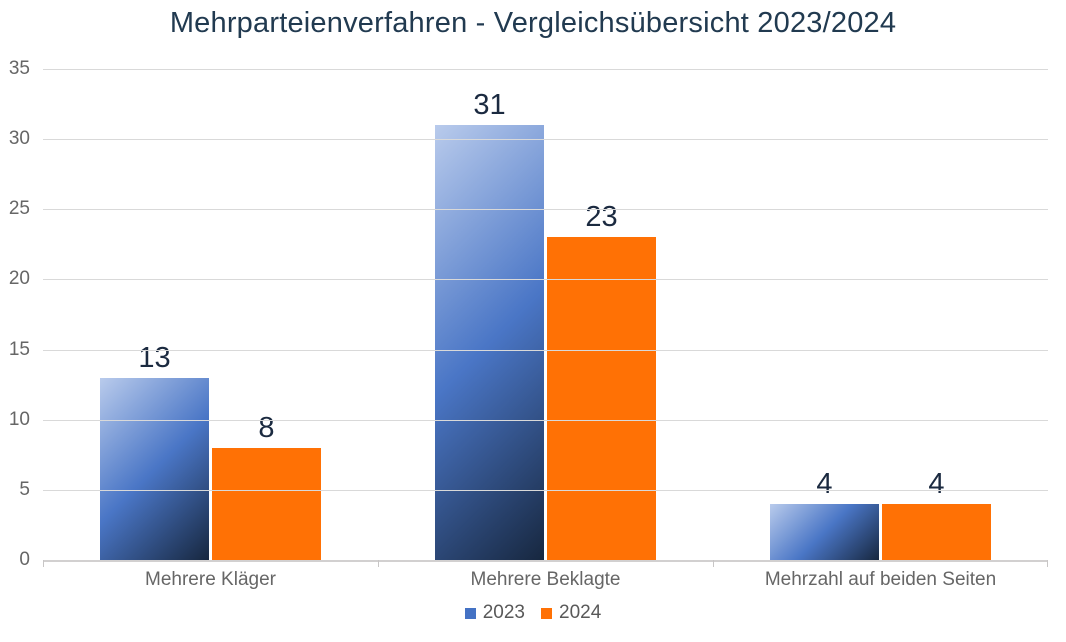 Image resolution: width=1066 pixels, height=642 pixels. Describe the element at coordinates (266, 486) in the screenshot. I see `bar-2024-mehrere-klaeger: 8` at that location.